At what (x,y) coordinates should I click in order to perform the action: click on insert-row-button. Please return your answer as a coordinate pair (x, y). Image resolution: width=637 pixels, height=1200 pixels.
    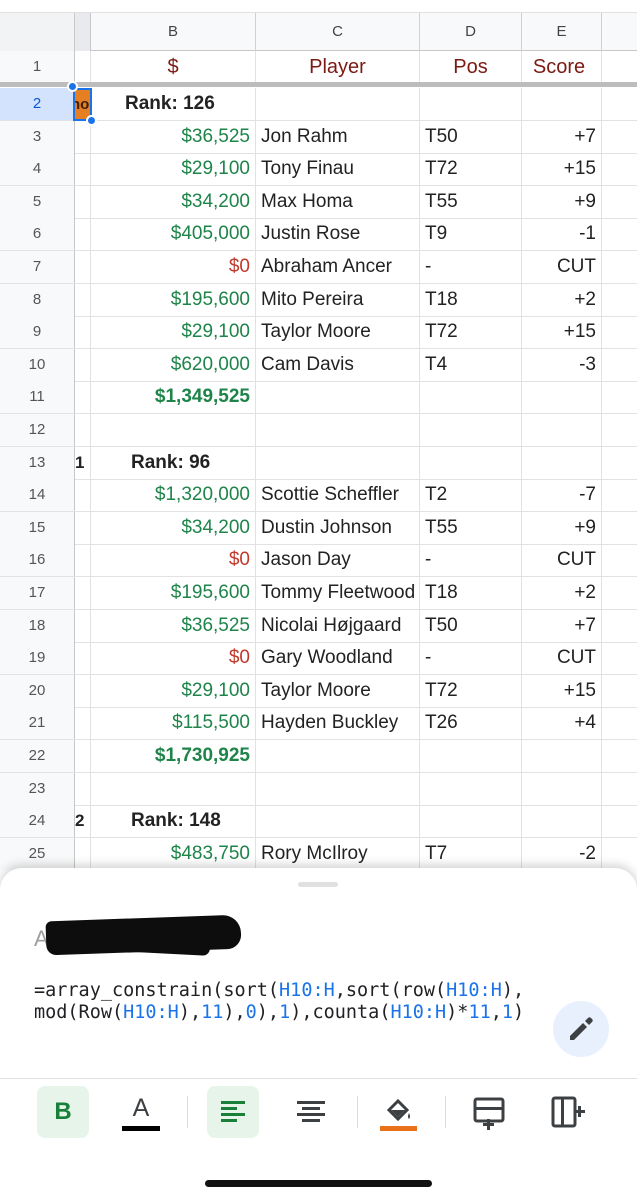
    Looking at the image, I should click on (489, 1112).